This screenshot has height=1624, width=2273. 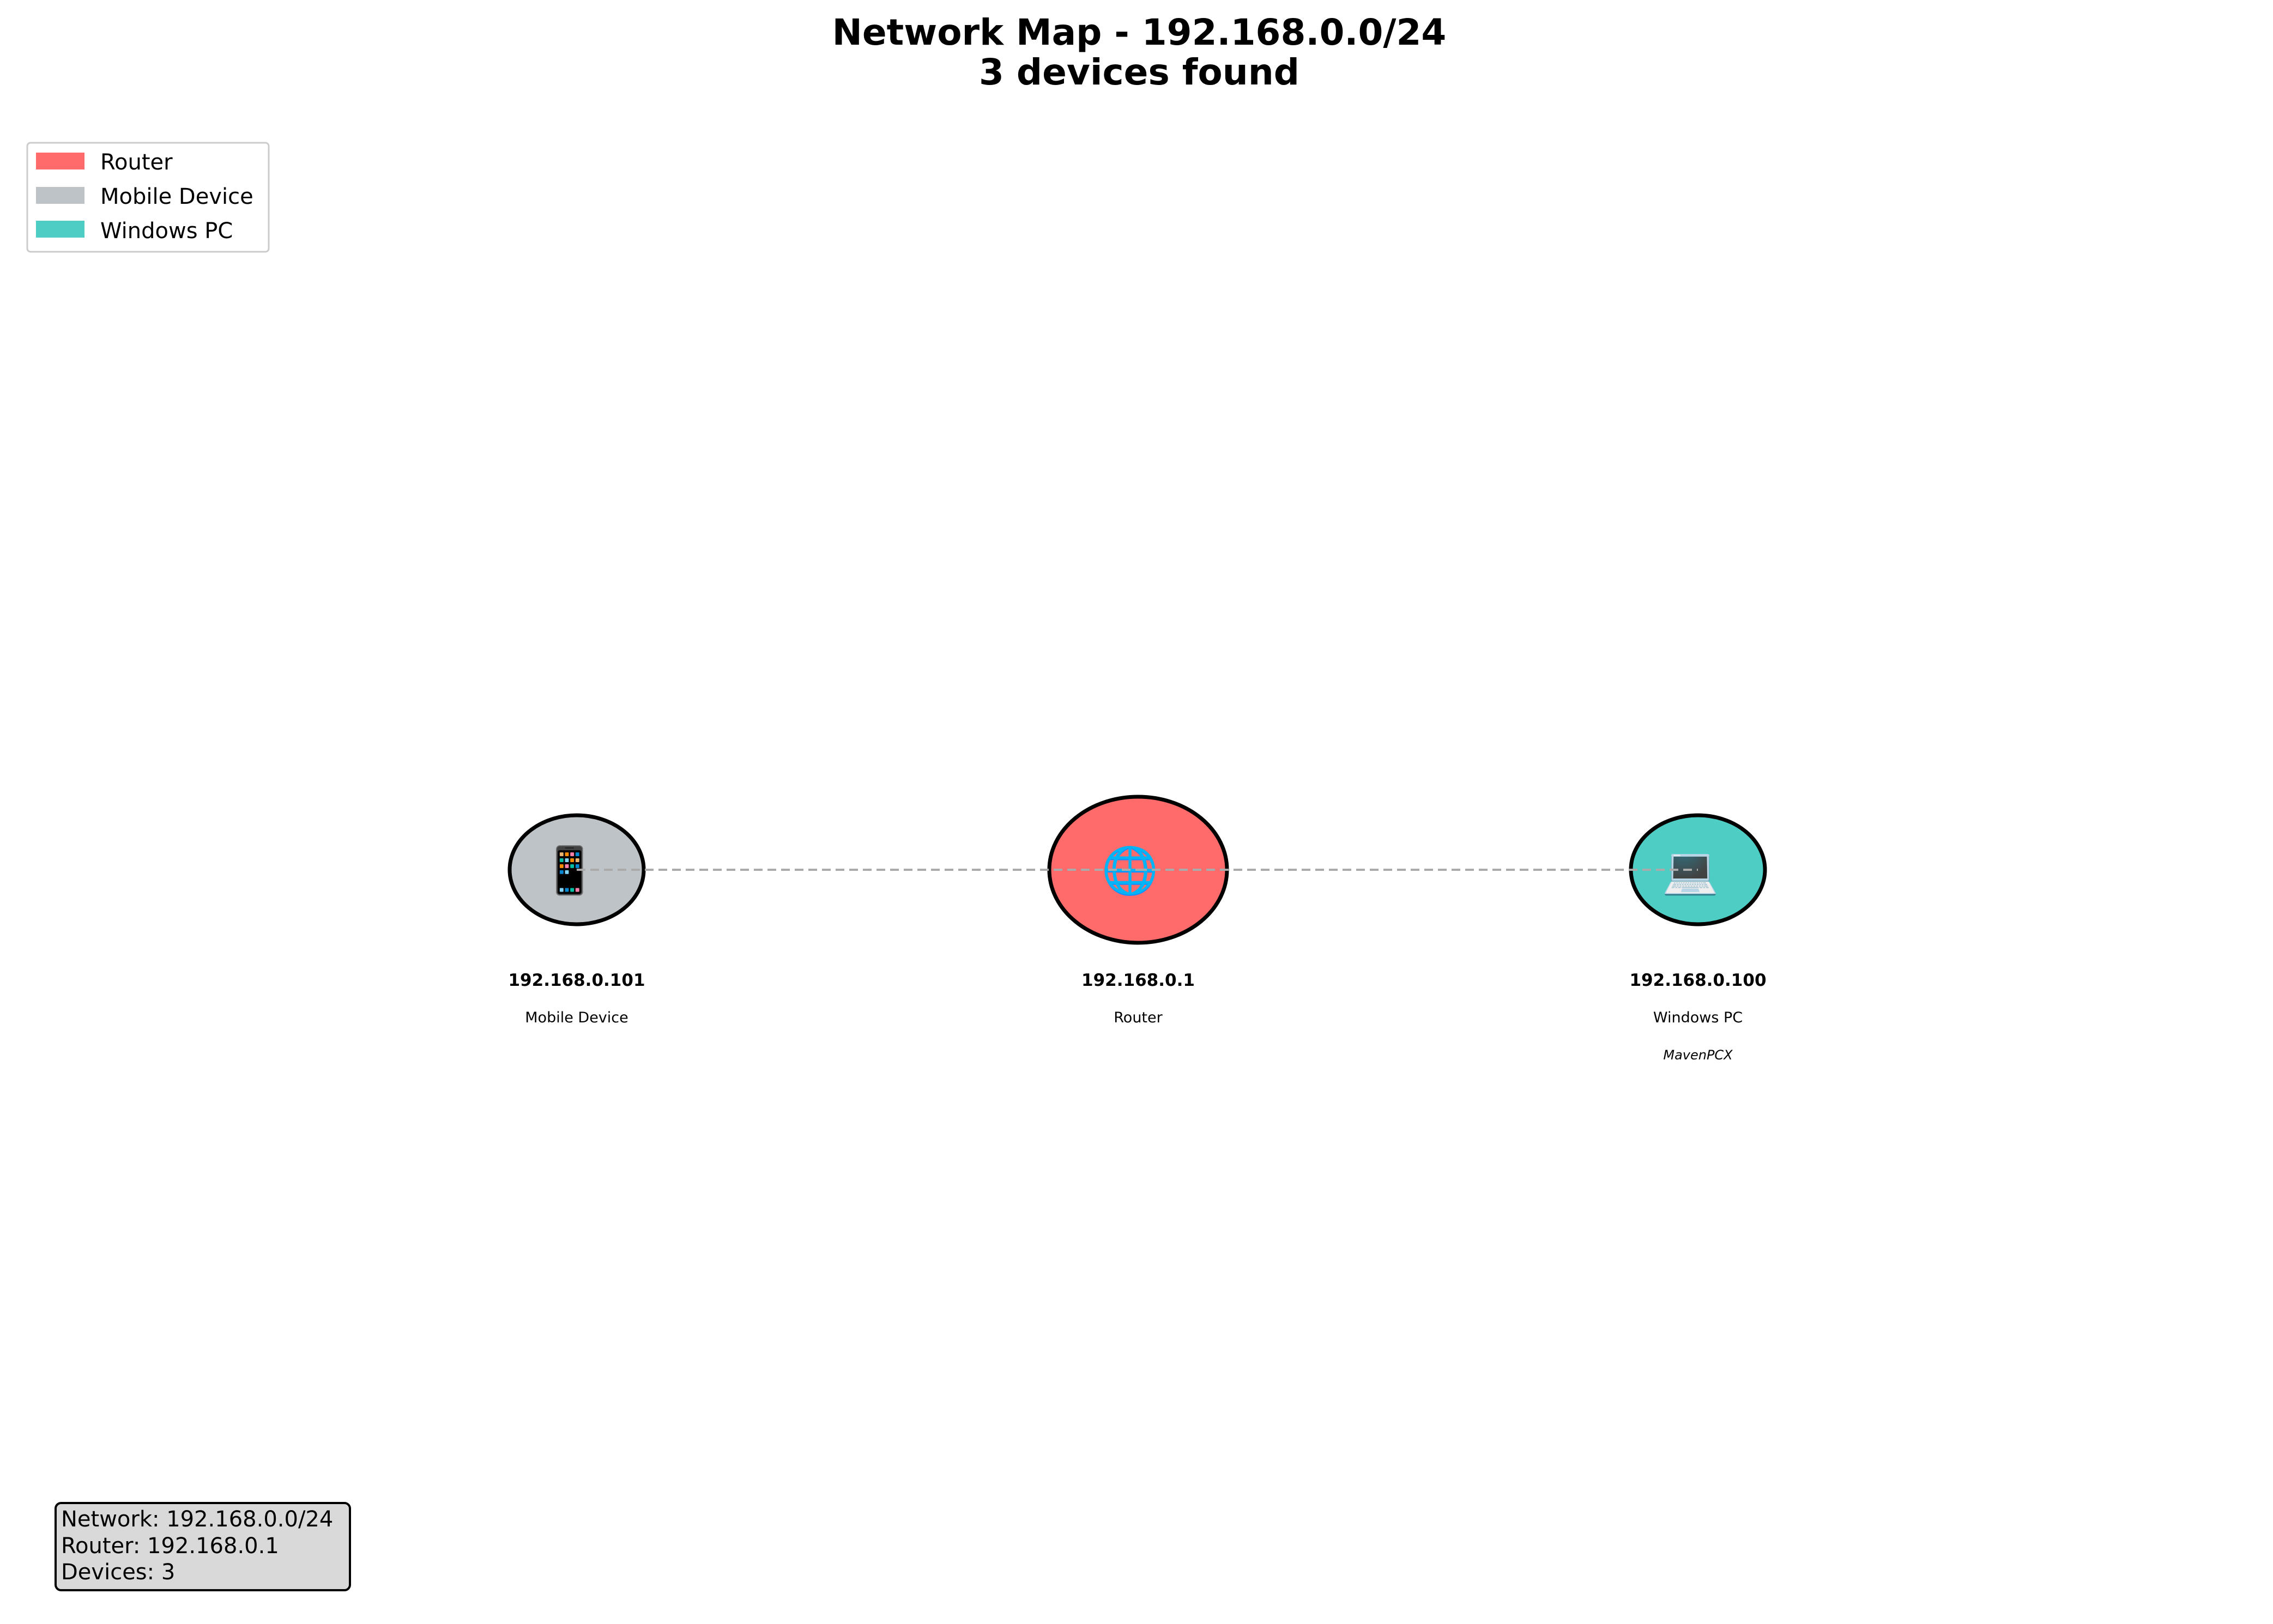 I want to click on node-ip-label: 192.168.0.1, so click(x=1138, y=980).